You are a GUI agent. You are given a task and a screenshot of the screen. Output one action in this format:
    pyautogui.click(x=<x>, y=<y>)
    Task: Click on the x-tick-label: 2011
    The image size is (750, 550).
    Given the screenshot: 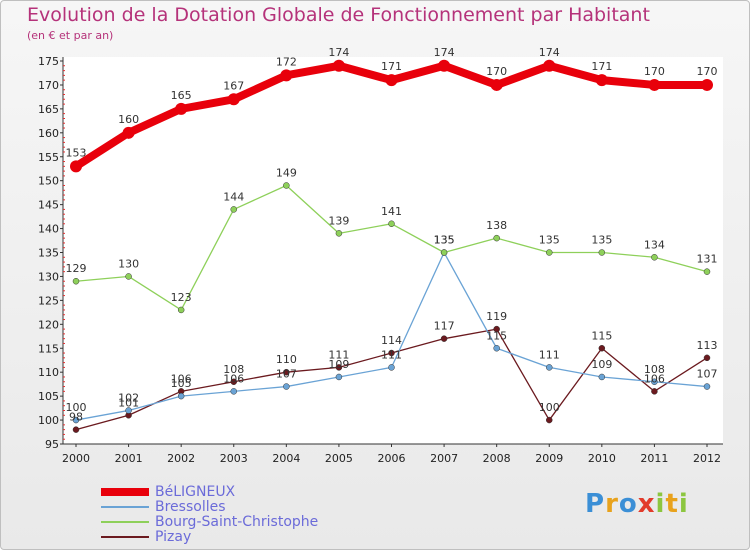 What is the action you would take?
    pyautogui.click(x=654, y=458)
    